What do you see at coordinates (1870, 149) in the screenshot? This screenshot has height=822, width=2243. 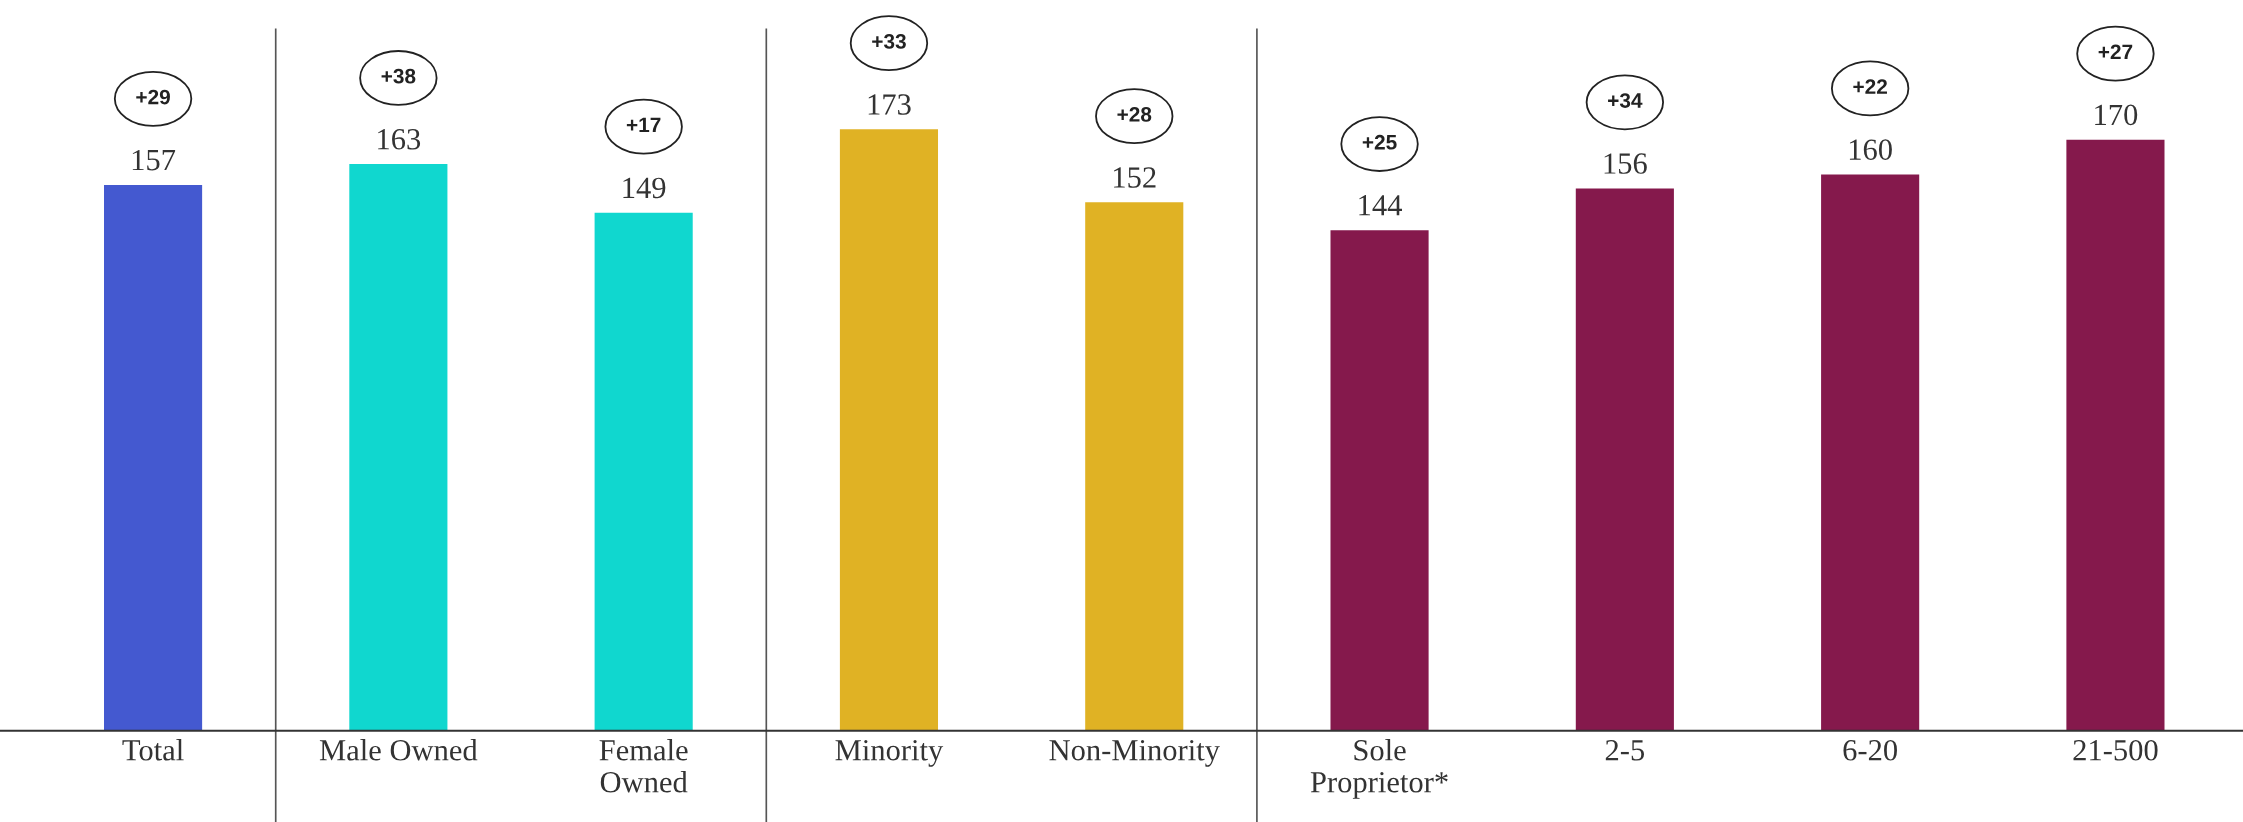 I see `data-label: 160` at bounding box center [1870, 149].